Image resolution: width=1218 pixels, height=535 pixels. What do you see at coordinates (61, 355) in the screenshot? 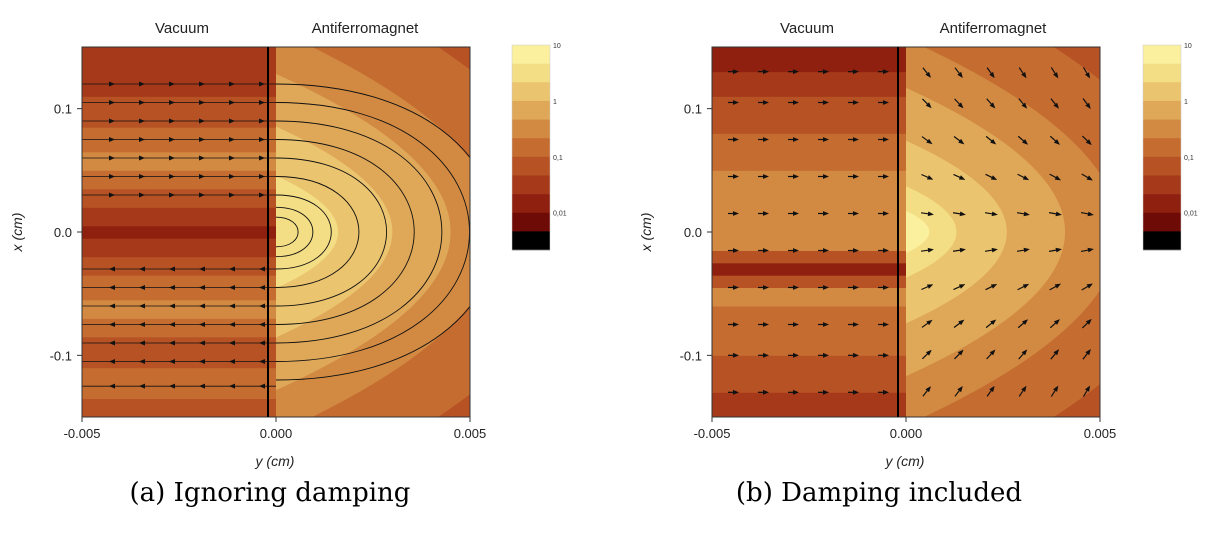
I see `y-tick-label: -0.1` at bounding box center [61, 355].